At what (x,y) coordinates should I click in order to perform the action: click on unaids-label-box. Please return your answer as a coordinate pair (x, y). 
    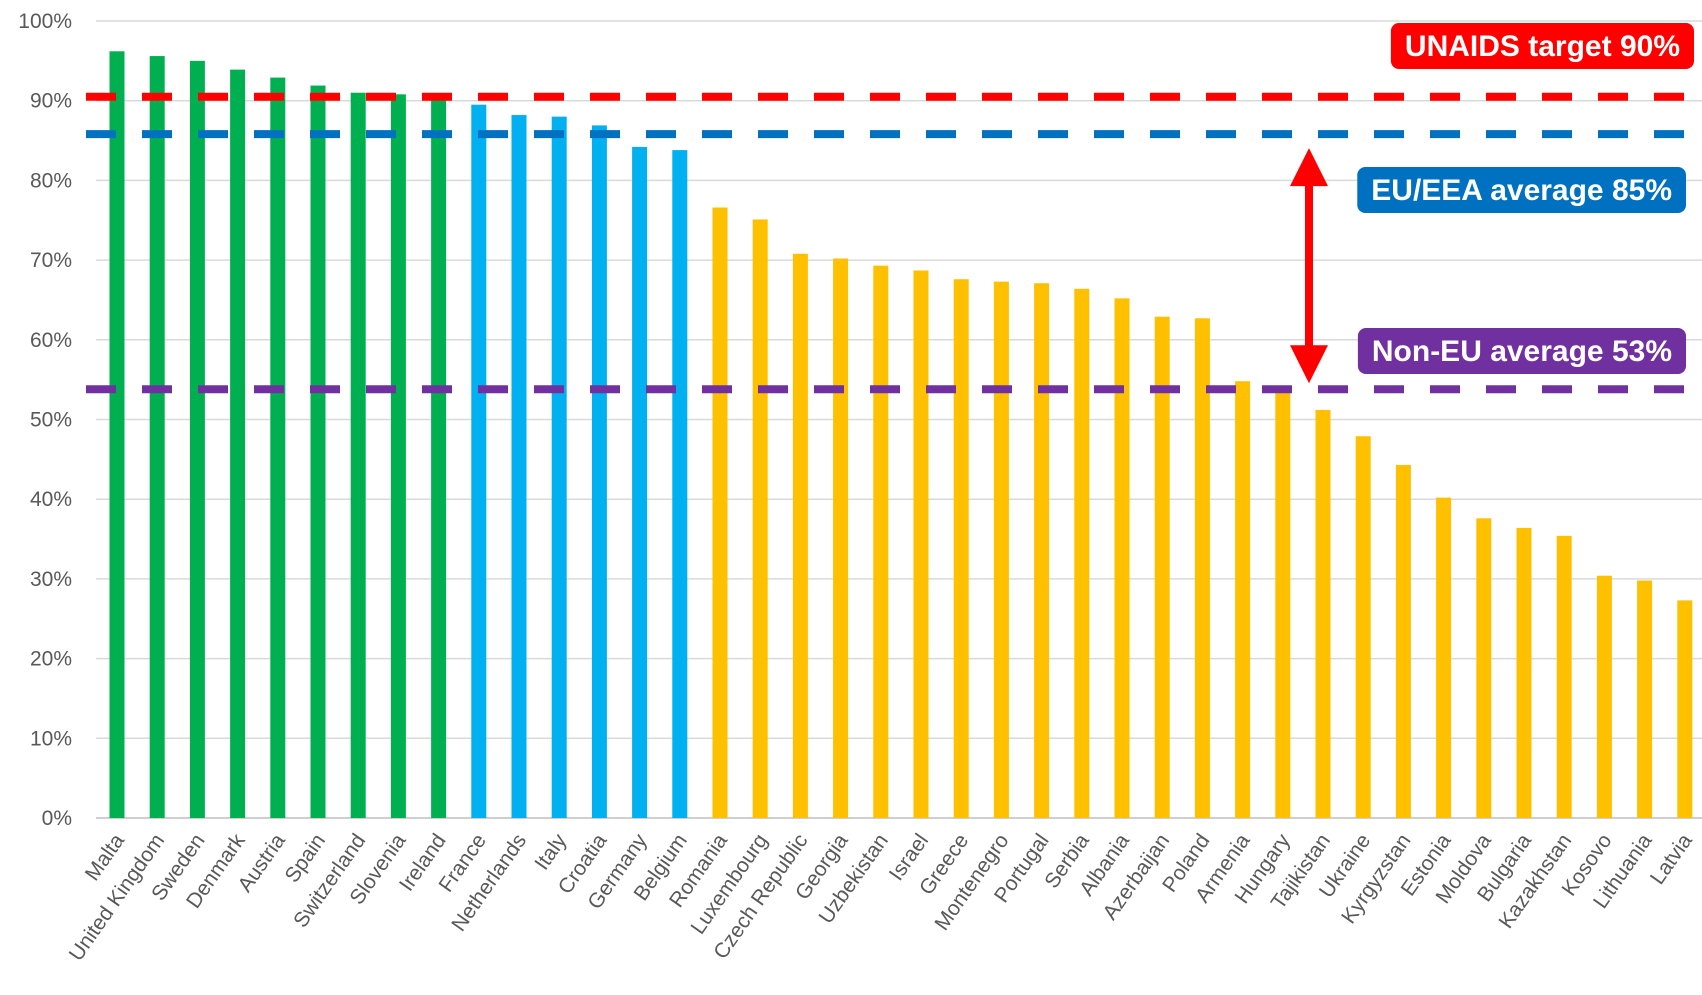
    Looking at the image, I should click on (1542, 46).